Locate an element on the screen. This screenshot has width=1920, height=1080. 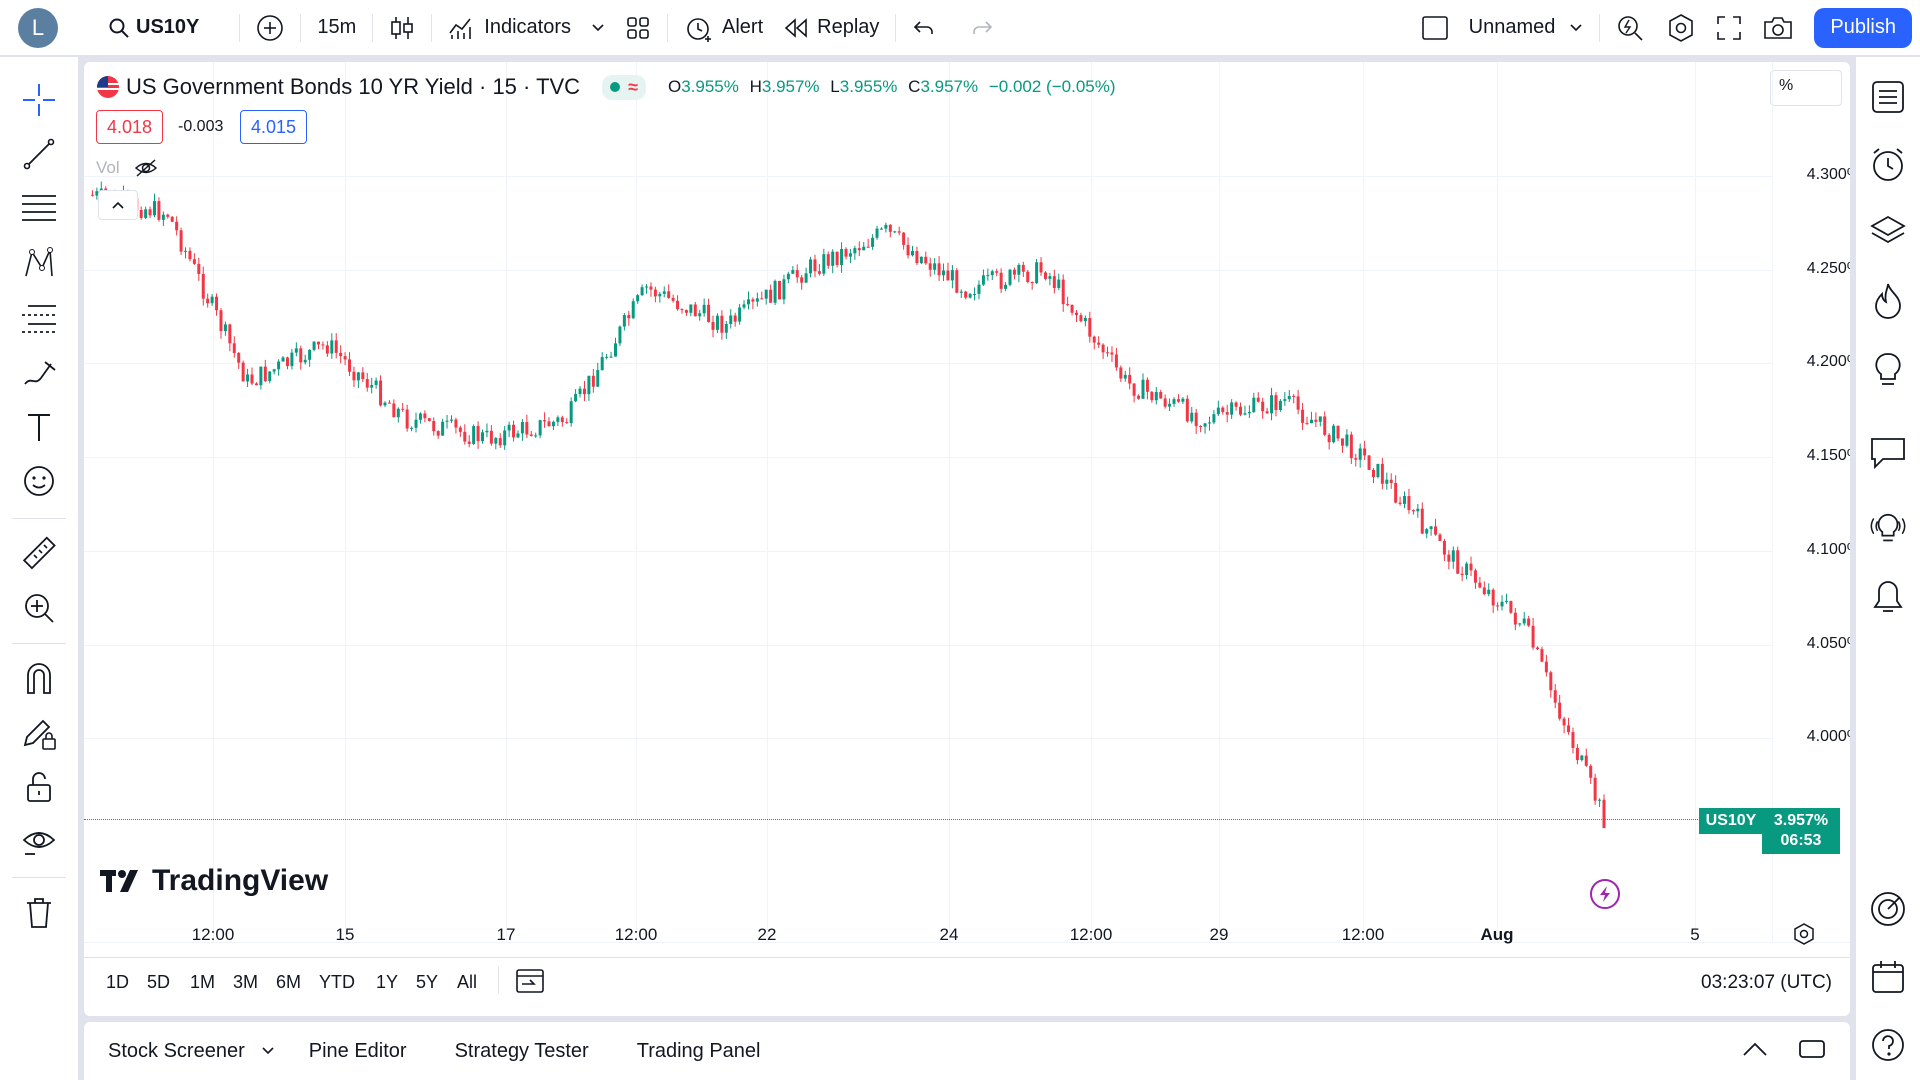
range-1d-button: 1D is located at coordinates (118, 982).